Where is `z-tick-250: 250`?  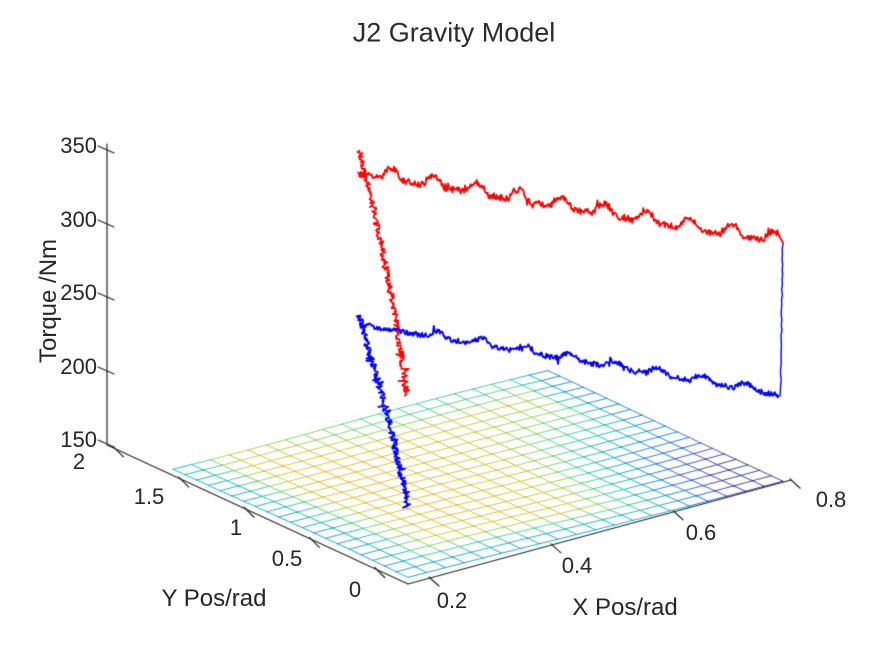 z-tick-250: 250 is located at coordinates (78, 292).